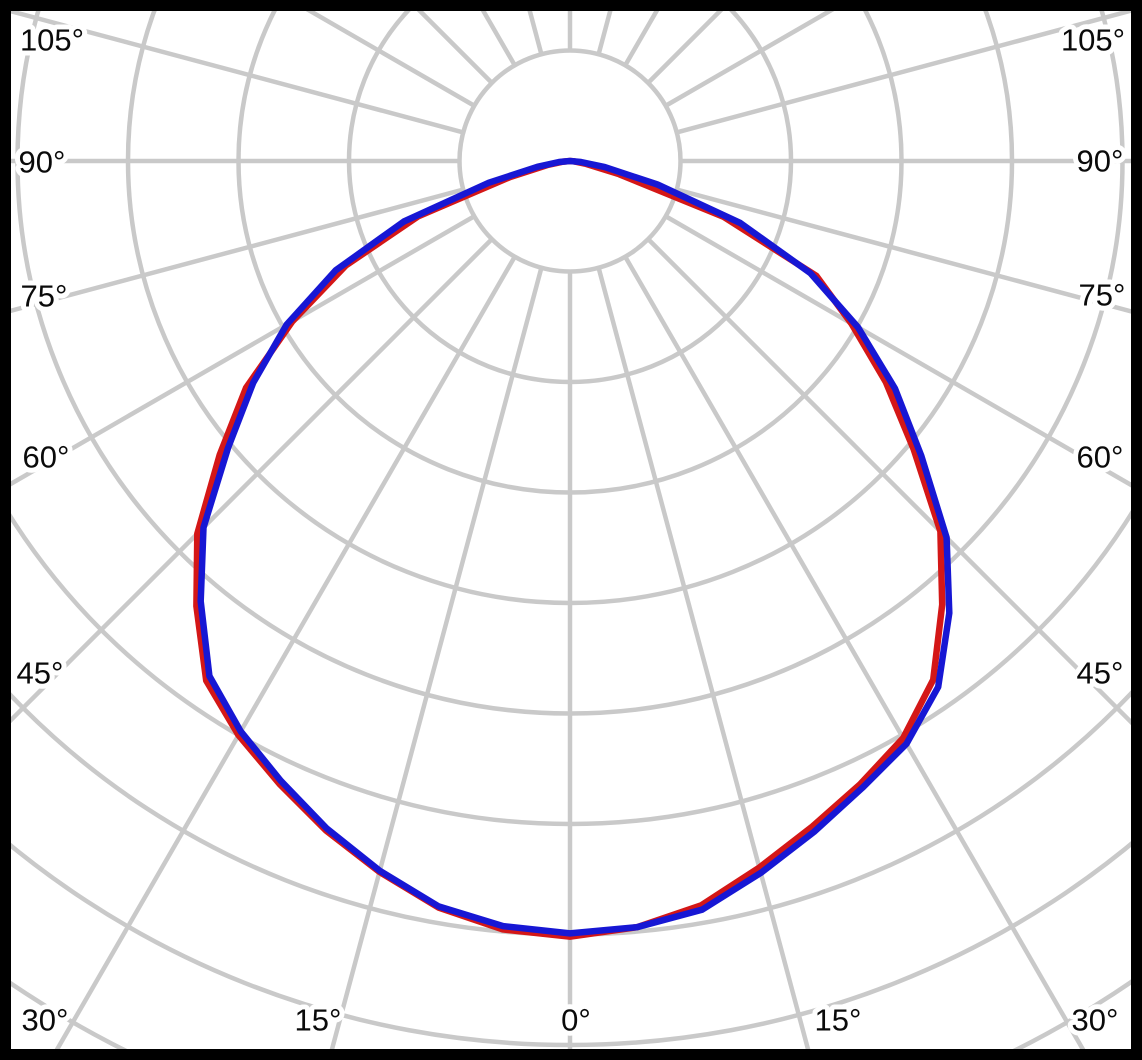 The image size is (1142, 1060). Describe the element at coordinates (576, 1020) in the screenshot. I see `angle-label: 0°` at that location.